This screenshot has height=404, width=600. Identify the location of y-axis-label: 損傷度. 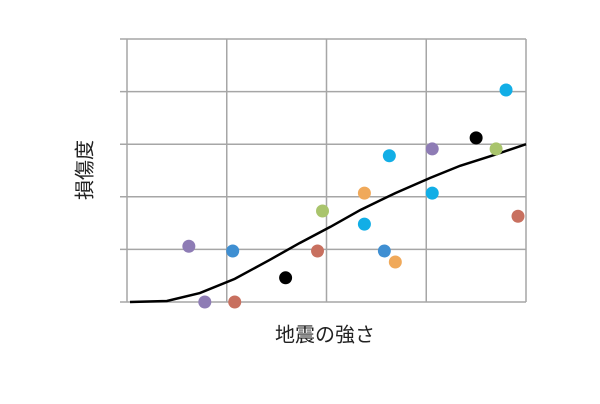
(85, 170).